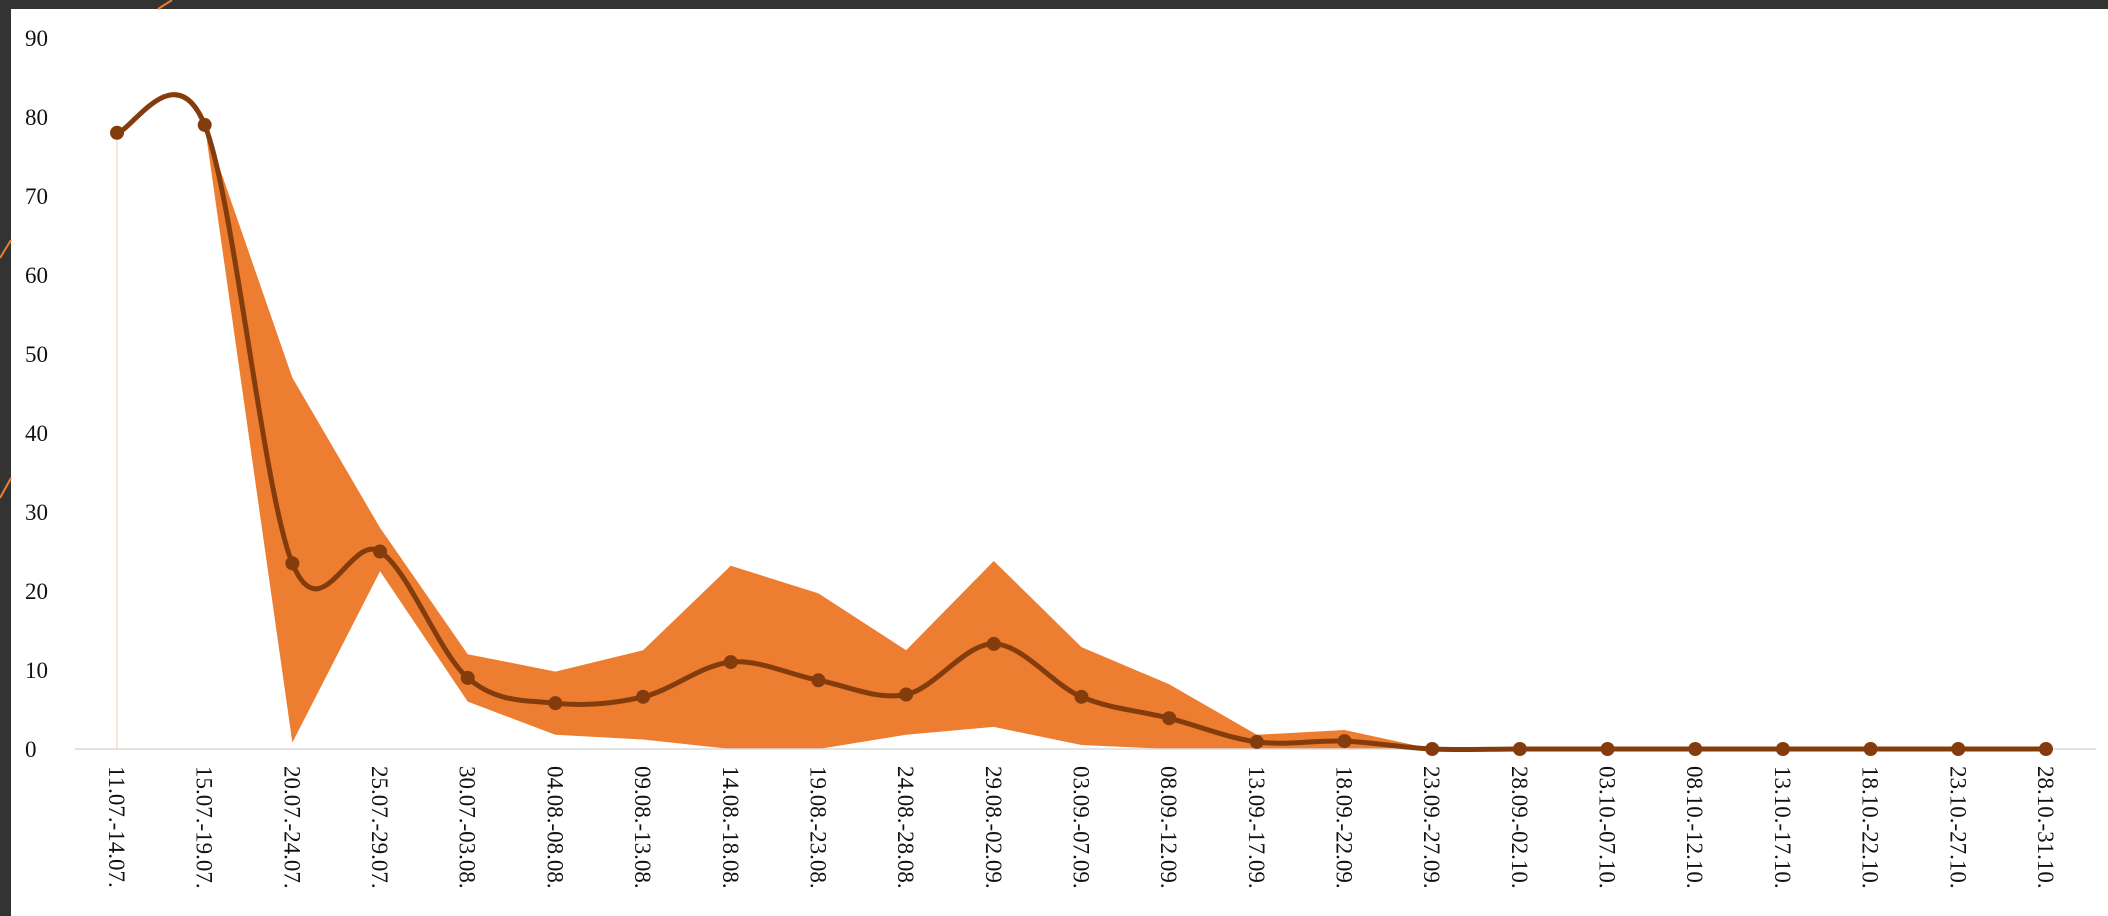 Image resolution: width=2108 pixels, height=916 pixels. Describe the element at coordinates (993, 827) in the screenshot. I see `x-tick-label: 29.08.-02.09.` at that location.